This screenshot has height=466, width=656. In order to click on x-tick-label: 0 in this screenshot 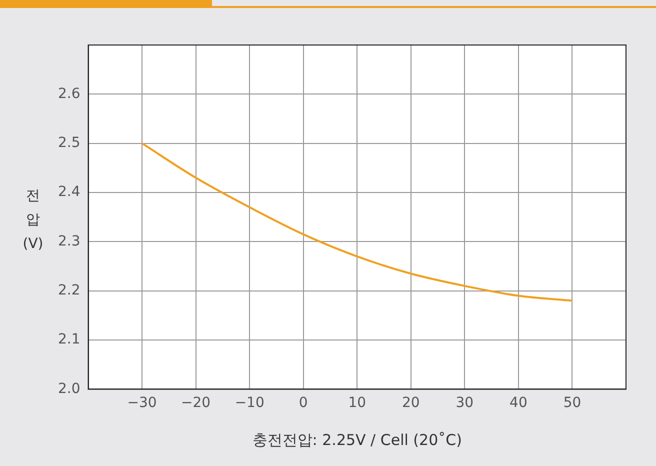, I will do `click(303, 403)`.